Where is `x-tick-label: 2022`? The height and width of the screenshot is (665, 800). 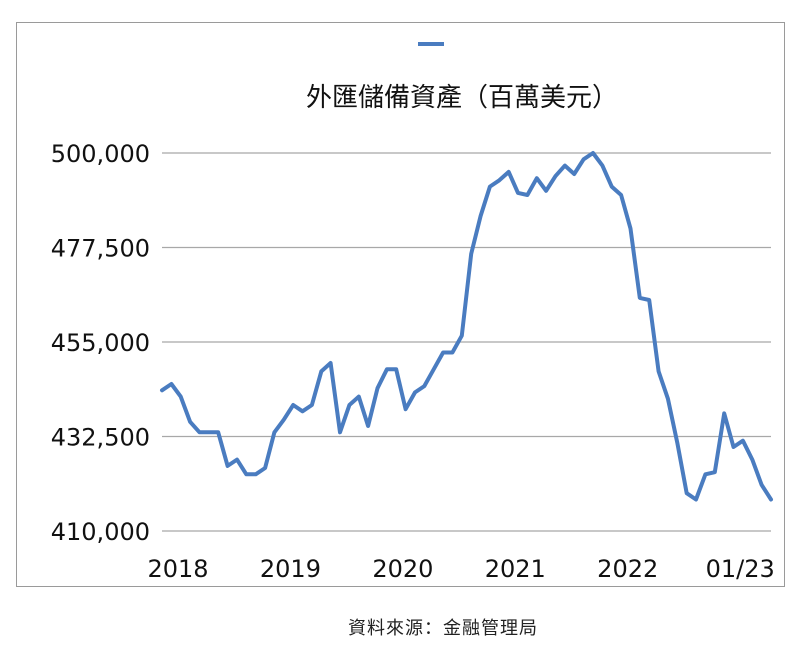 x-tick-label: 2022 is located at coordinates (627, 569).